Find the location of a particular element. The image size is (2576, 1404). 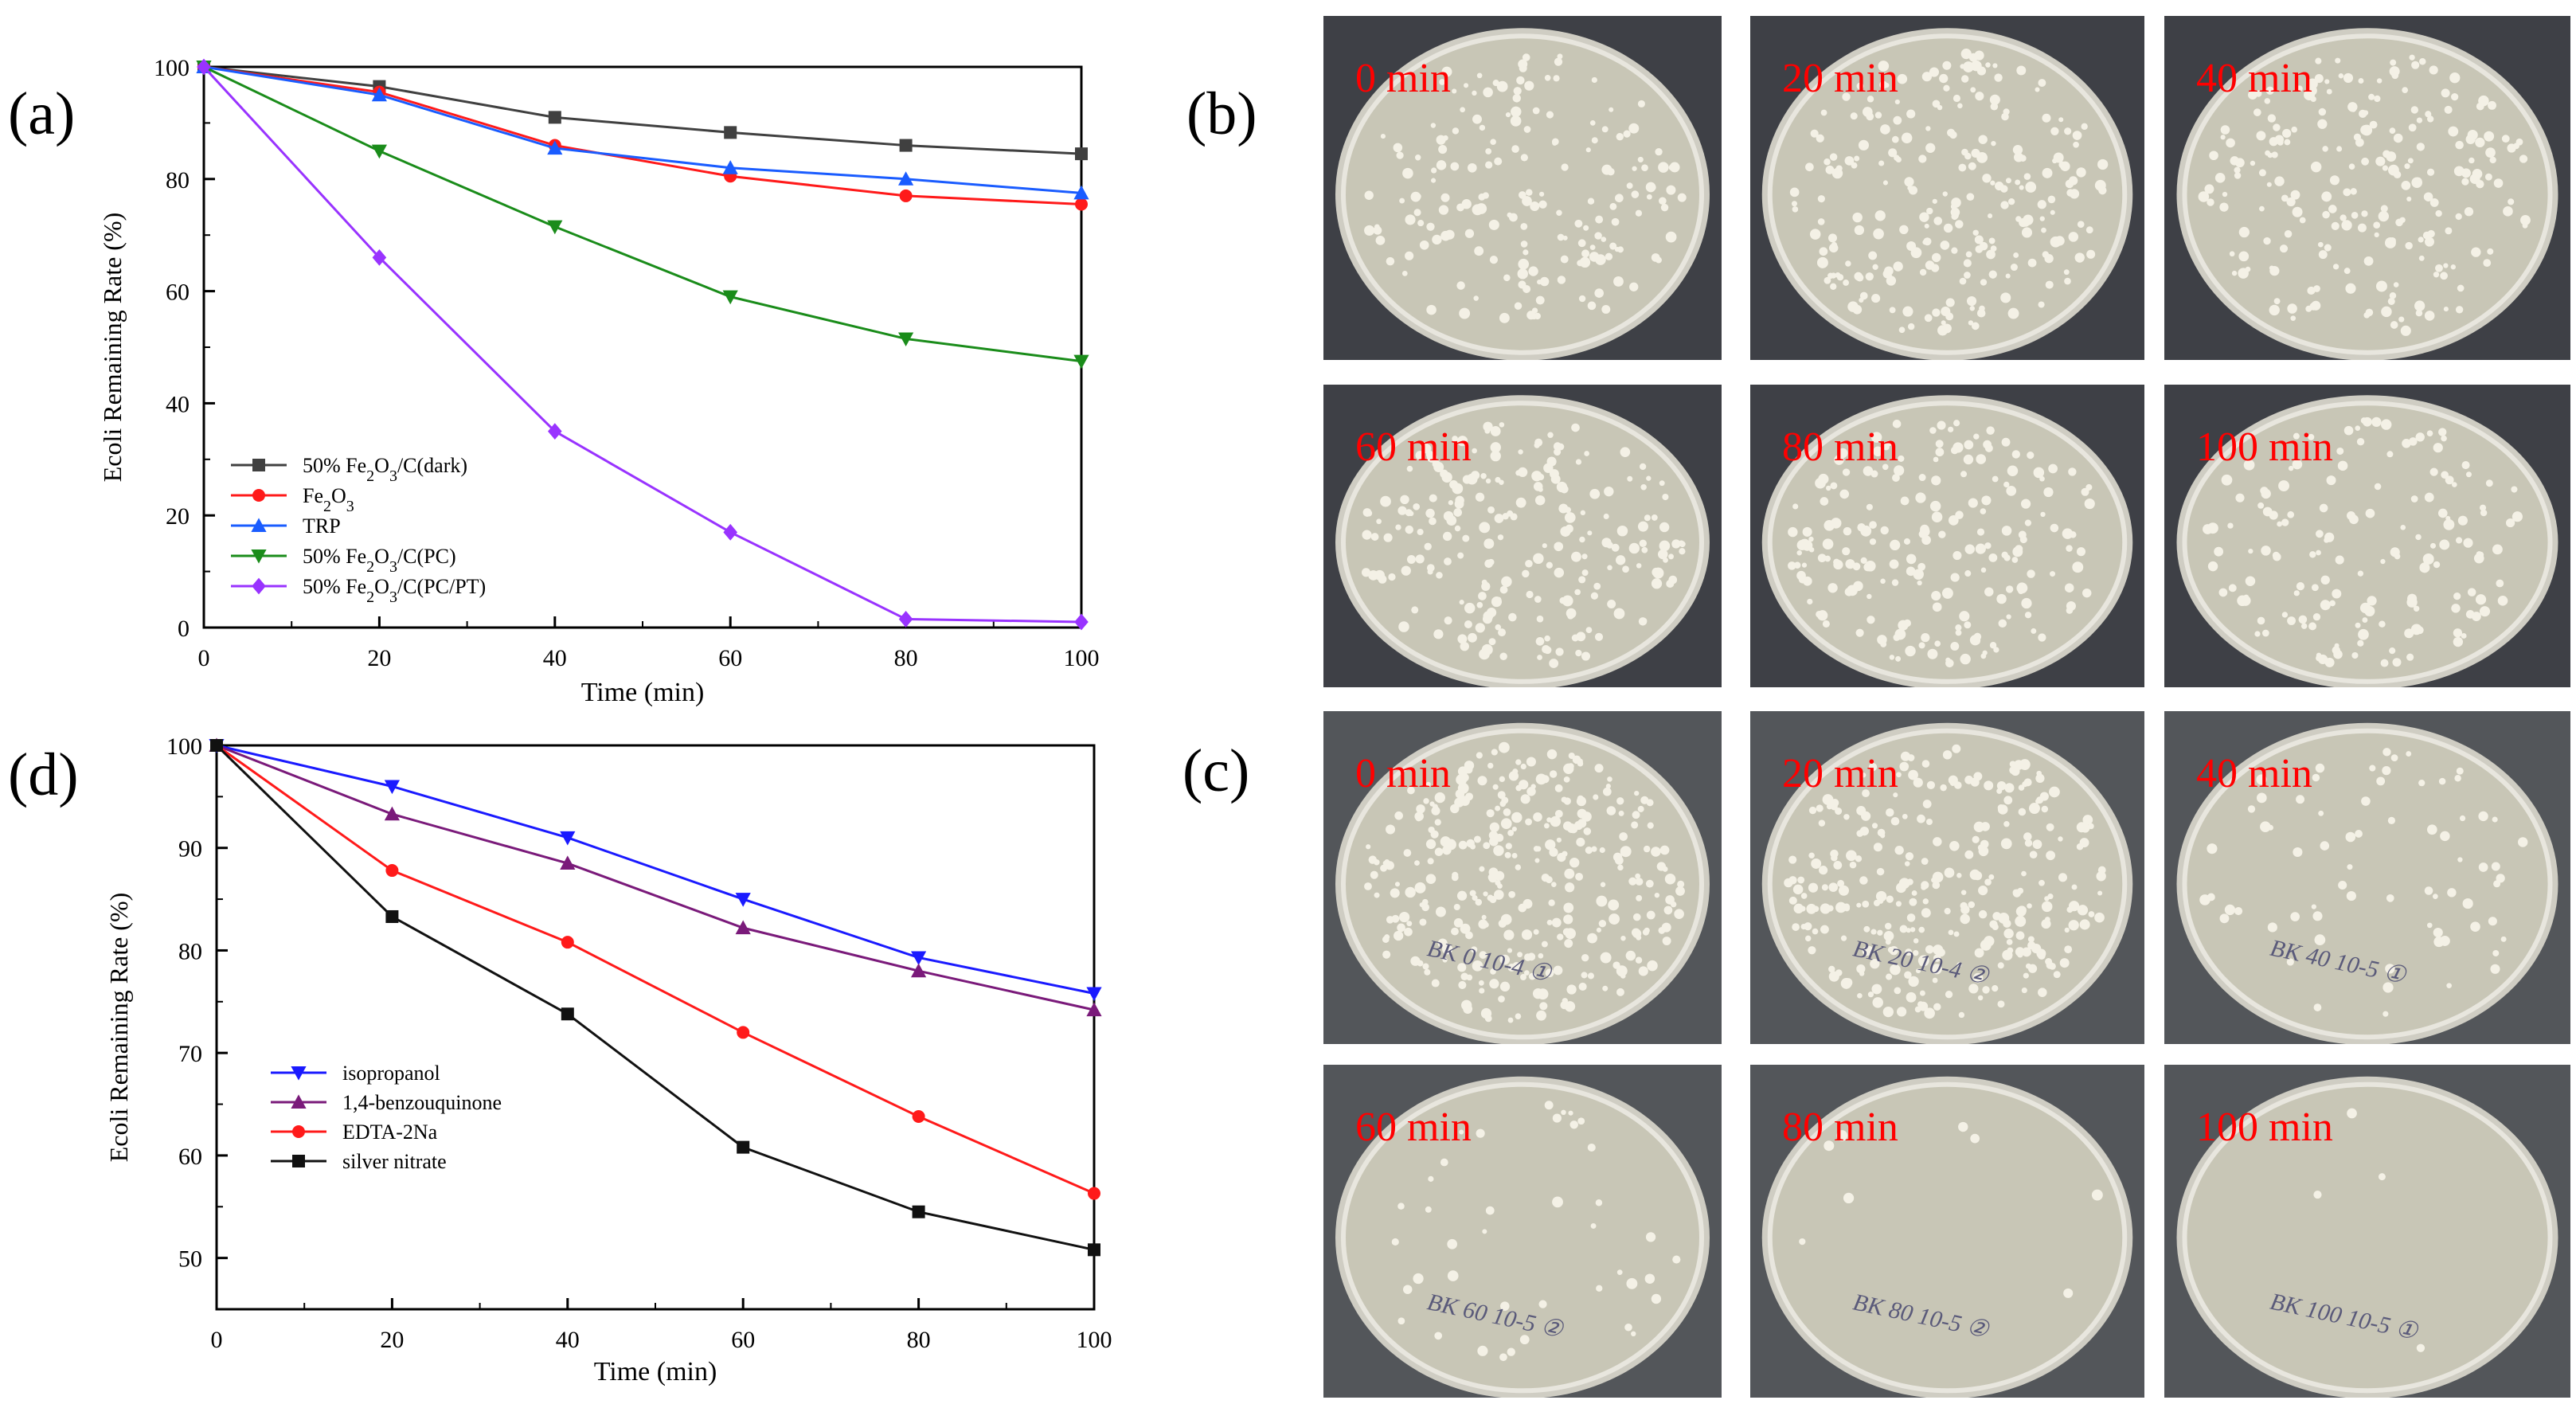

x-tick-label: 60 is located at coordinates (730, 658).